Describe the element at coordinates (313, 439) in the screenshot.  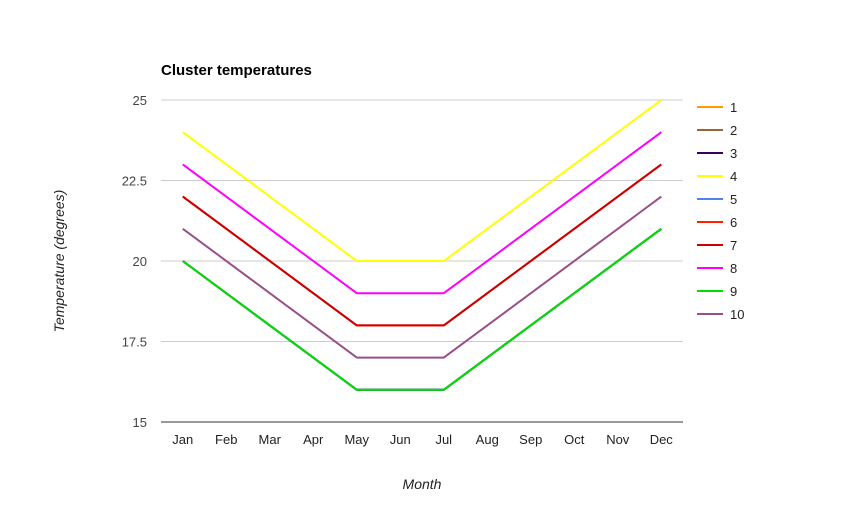
I see `x-tick-label: Apr` at that location.